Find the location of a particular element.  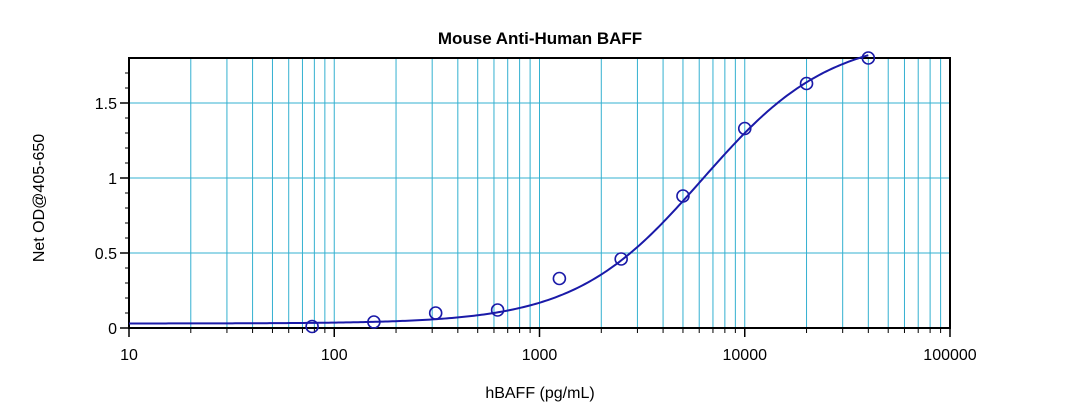

x-tick-label: 10 is located at coordinates (129, 355).